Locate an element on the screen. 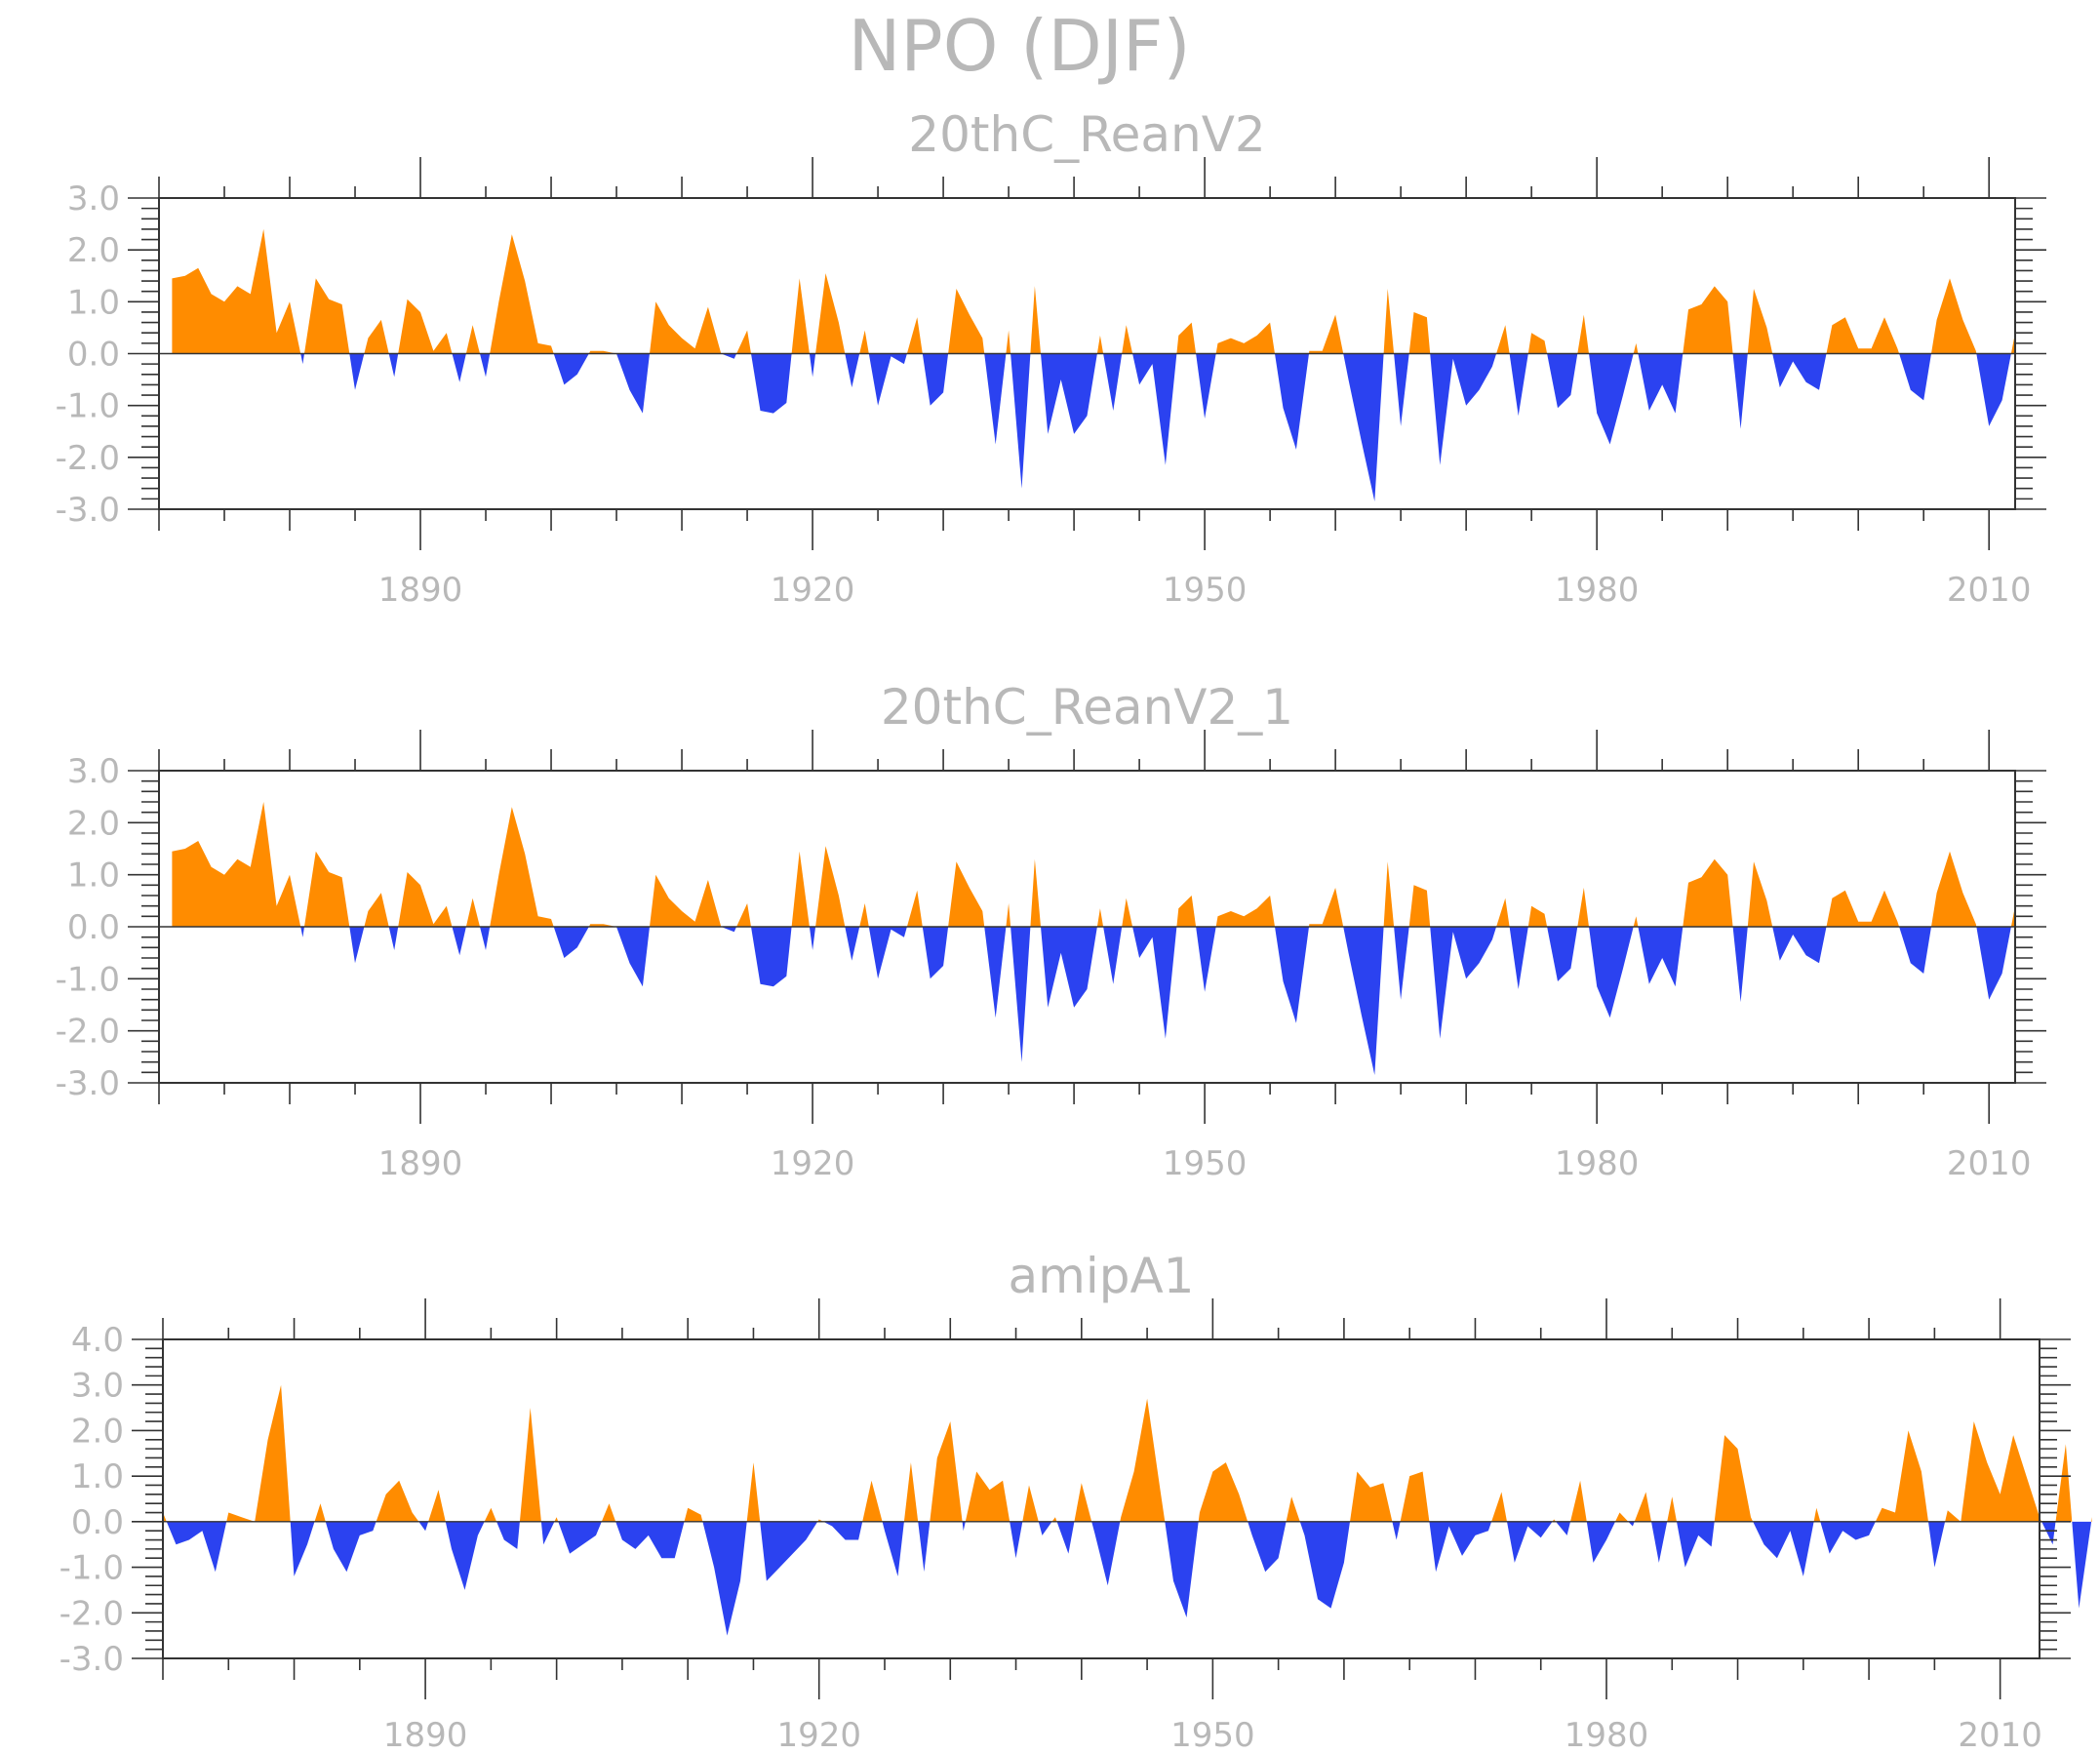 The height and width of the screenshot is (1754, 2100). x-tick-label: 1890 is located at coordinates (421, 1163).